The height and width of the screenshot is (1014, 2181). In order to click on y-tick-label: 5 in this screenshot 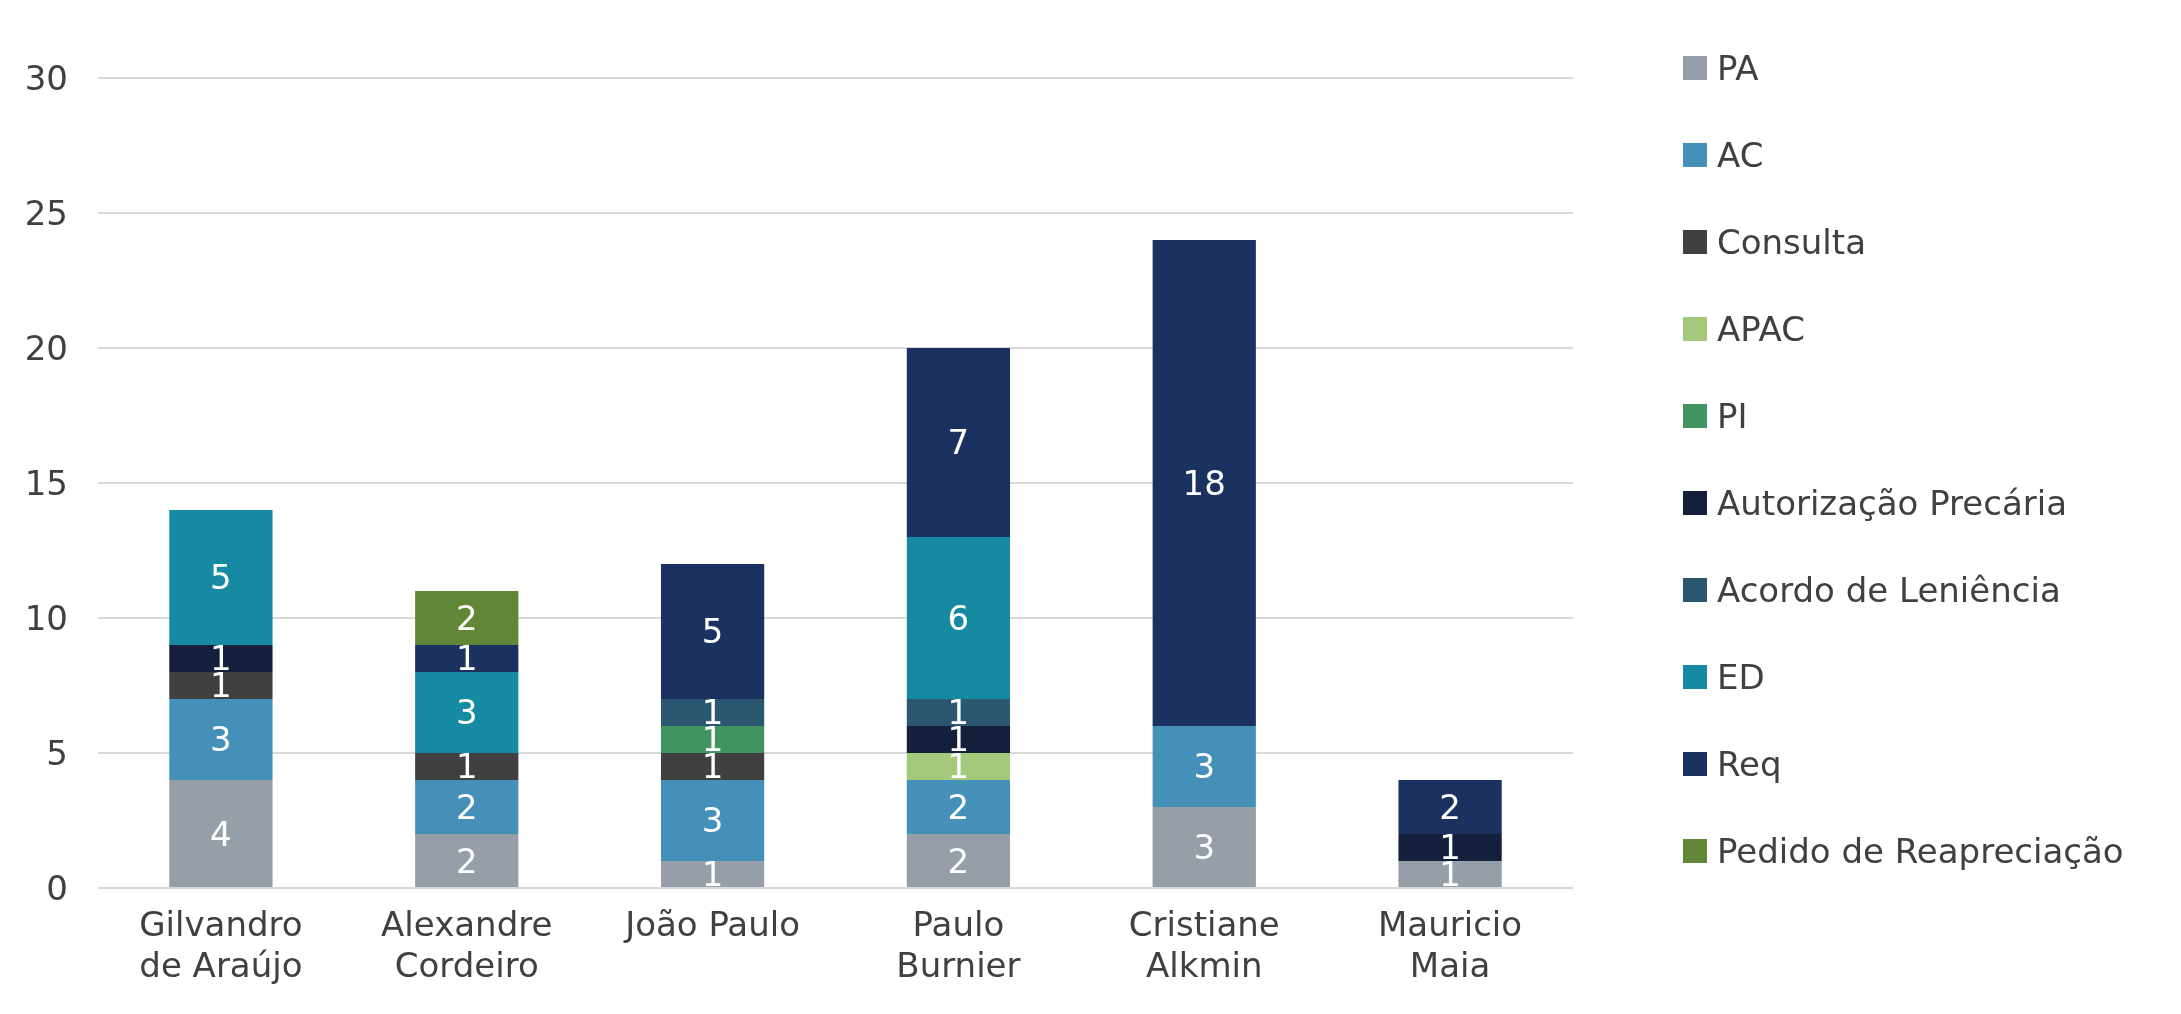, I will do `click(57, 752)`.